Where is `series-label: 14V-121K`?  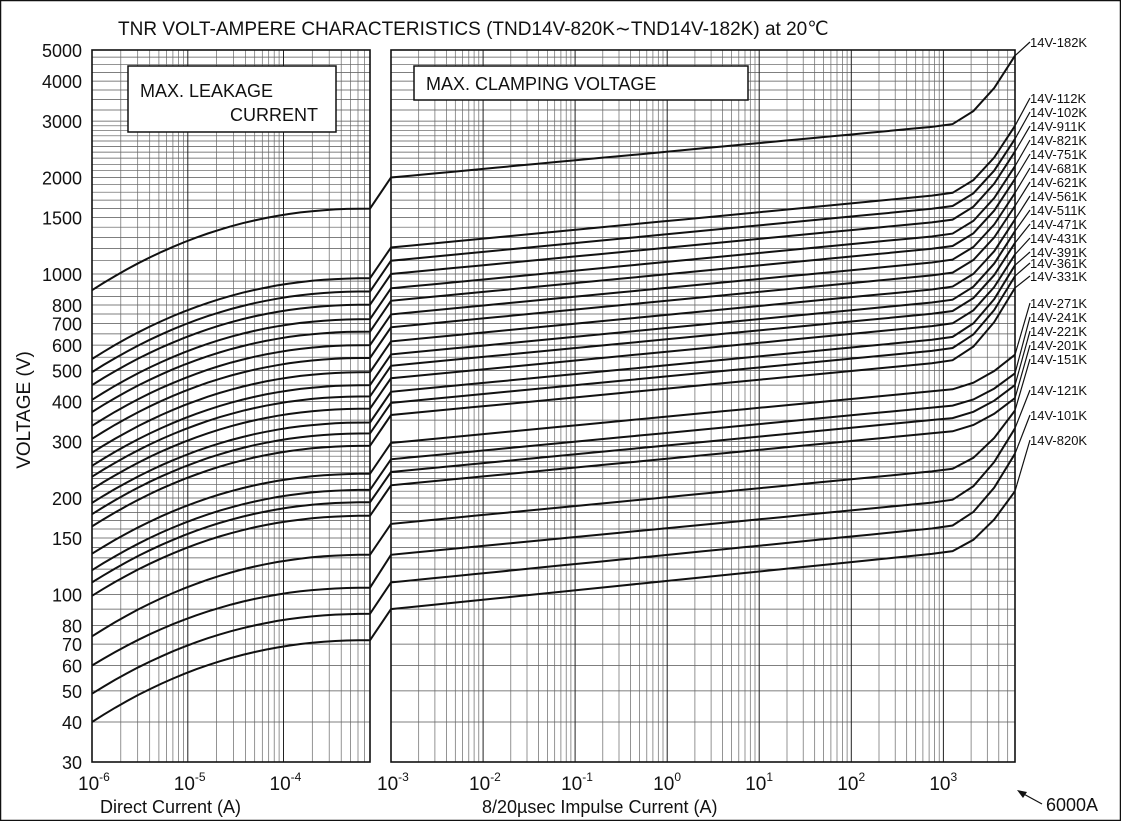 series-label: 14V-121K is located at coordinates (1058, 390).